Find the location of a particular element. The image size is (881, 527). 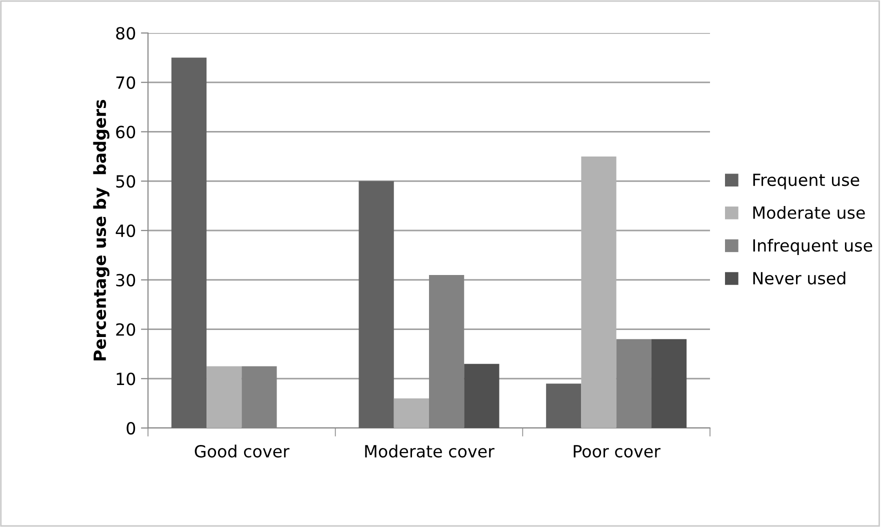

legend-label: Moderate use is located at coordinates (809, 212).